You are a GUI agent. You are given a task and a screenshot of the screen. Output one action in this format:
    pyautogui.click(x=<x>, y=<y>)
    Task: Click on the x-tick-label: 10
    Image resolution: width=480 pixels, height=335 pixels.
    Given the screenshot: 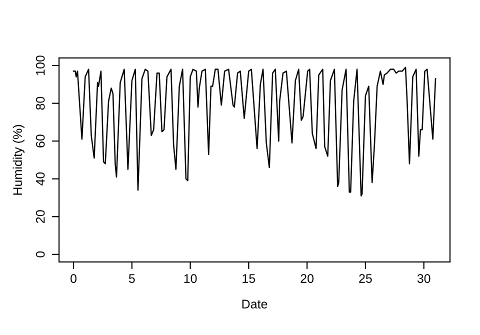 What is the action you would take?
    pyautogui.click(x=190, y=278)
    